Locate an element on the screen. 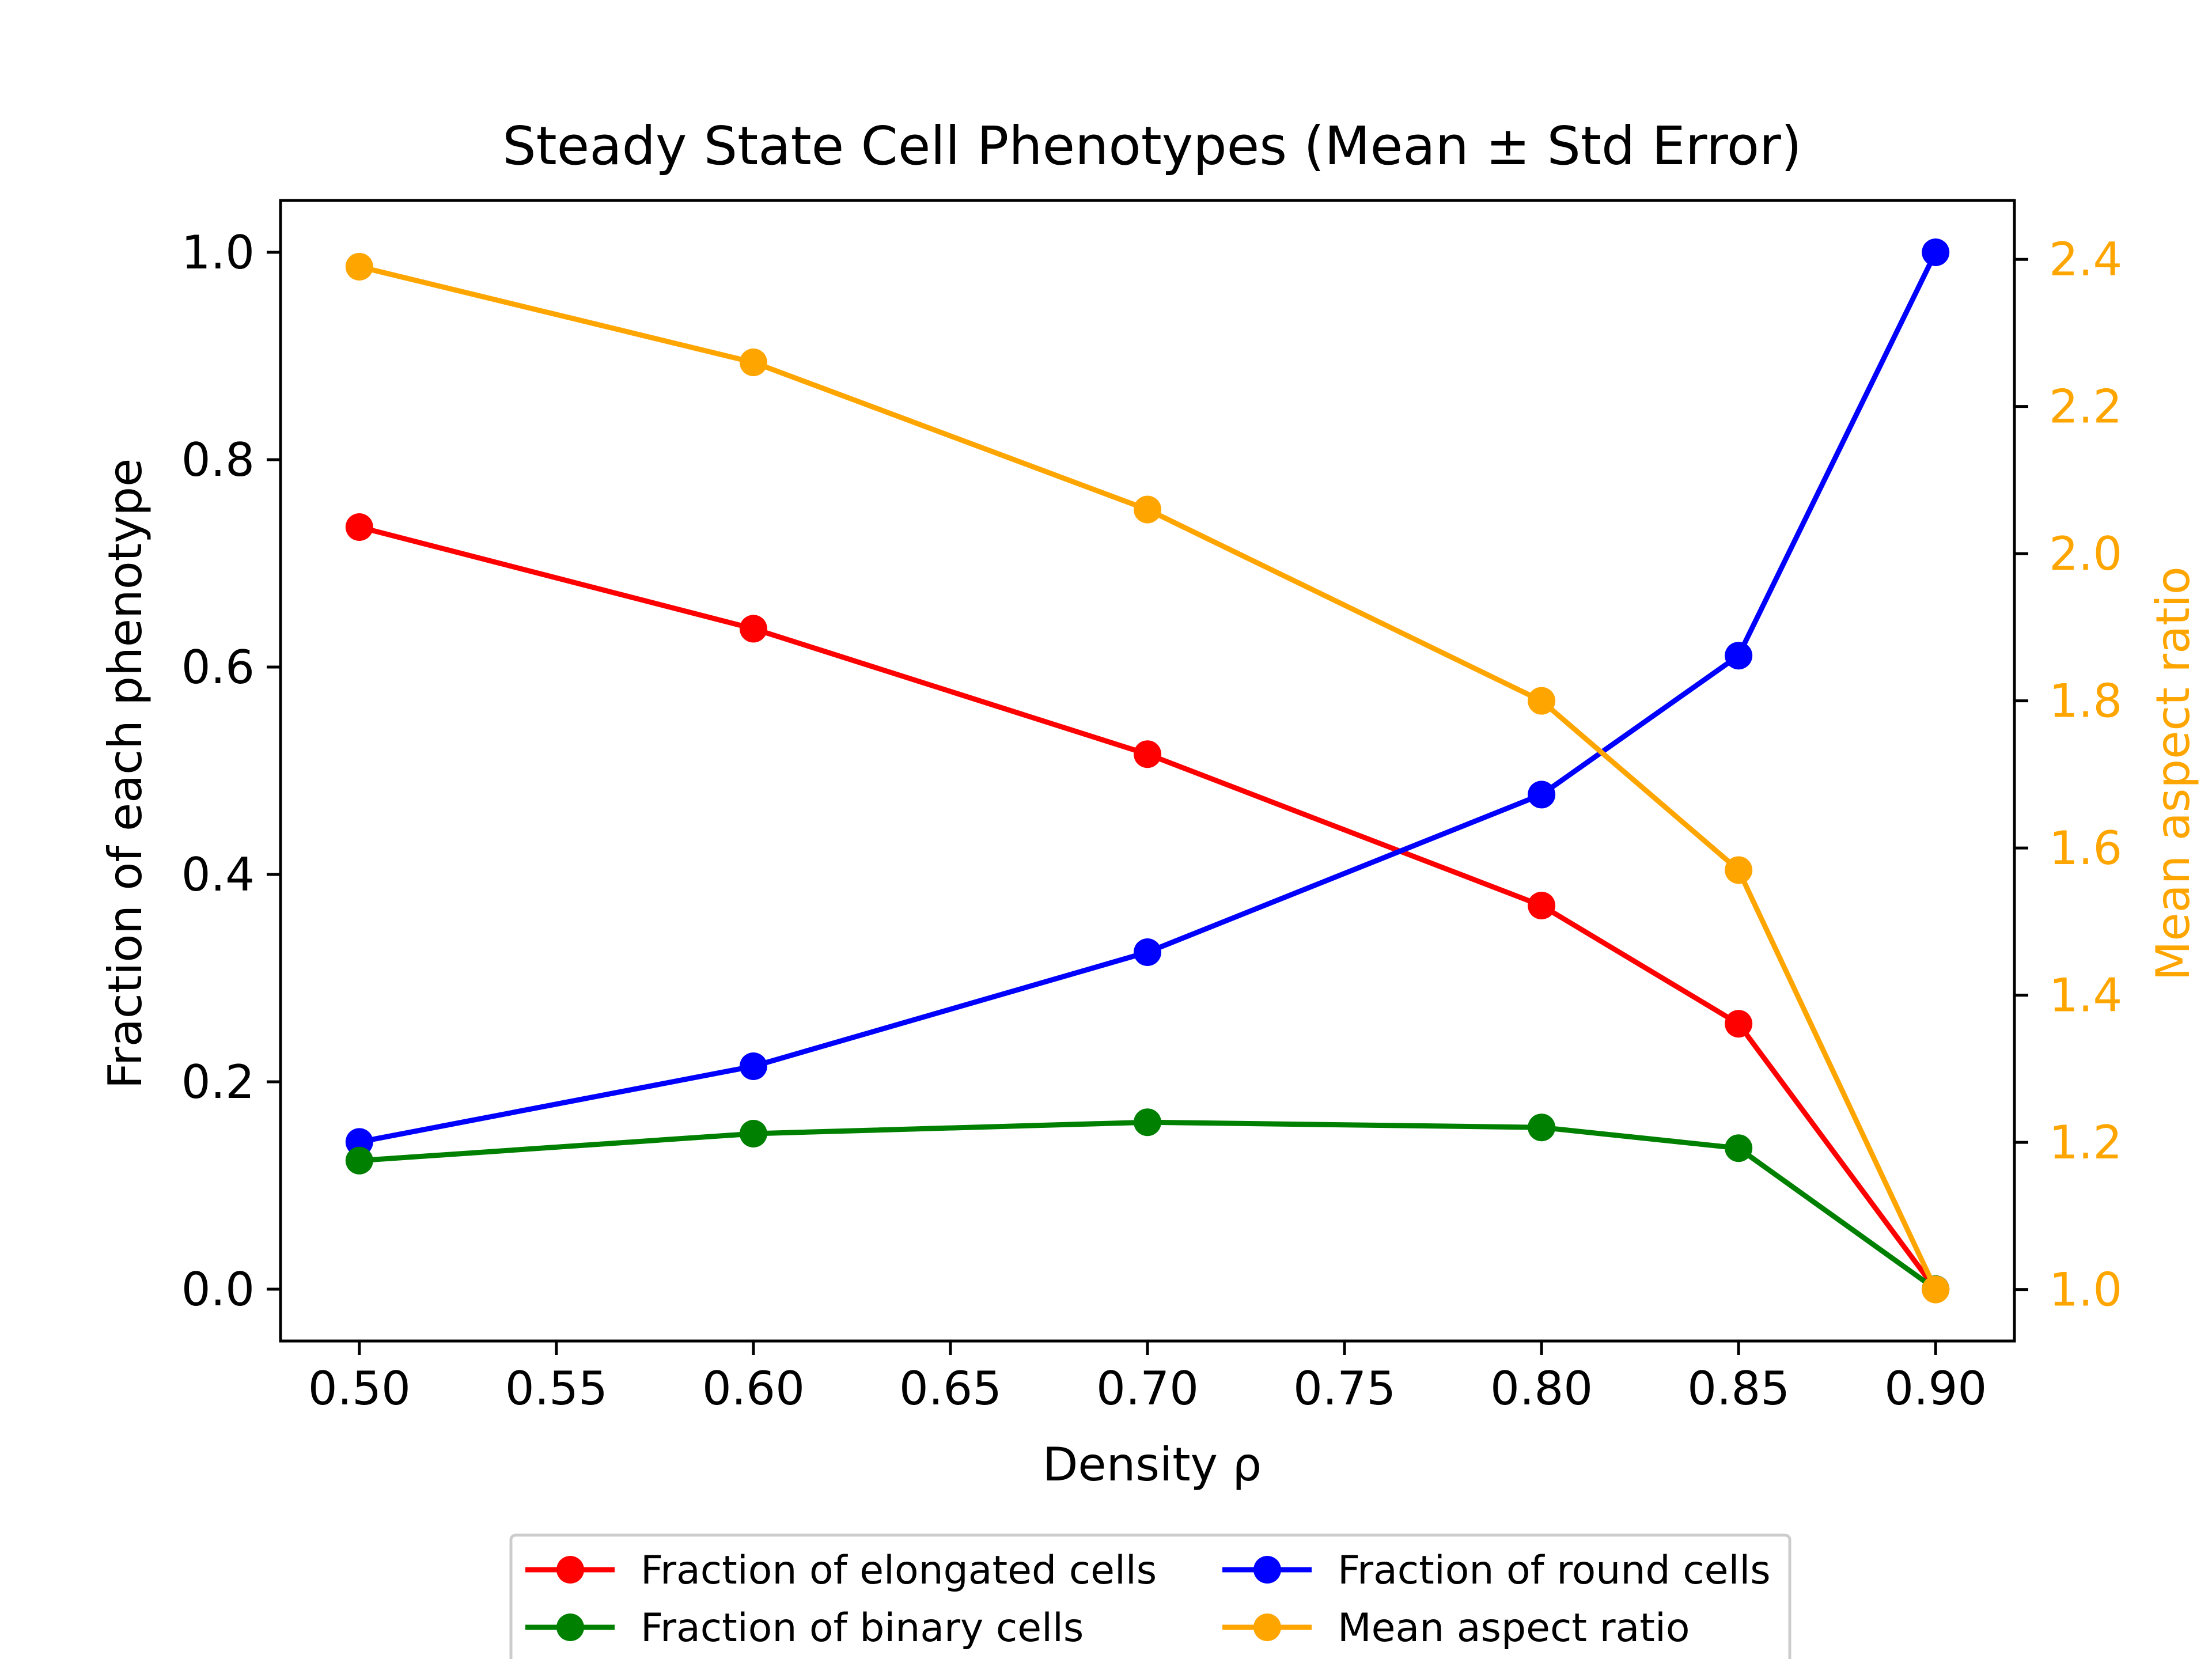  legend-label: Mean aspect ratio is located at coordinates (1514, 1628).